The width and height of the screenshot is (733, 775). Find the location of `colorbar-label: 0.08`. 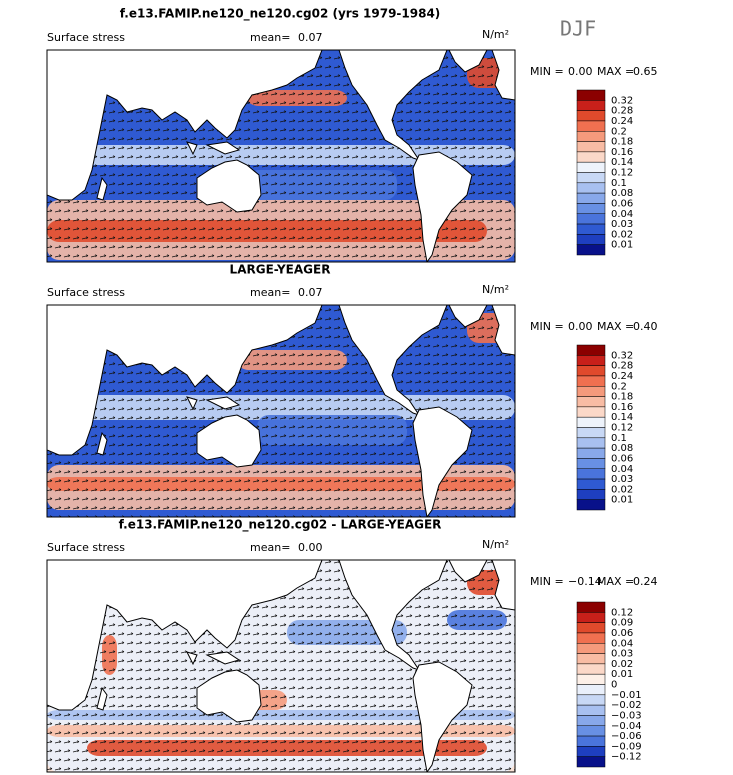

colorbar-label: 0.08 is located at coordinates (622, 448).